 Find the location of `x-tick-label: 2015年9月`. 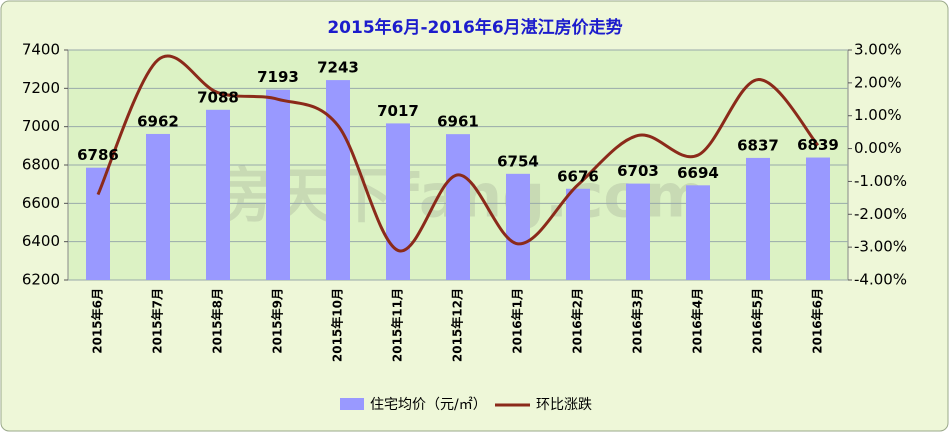

x-tick-label: 2015年9月 is located at coordinates (277, 321).